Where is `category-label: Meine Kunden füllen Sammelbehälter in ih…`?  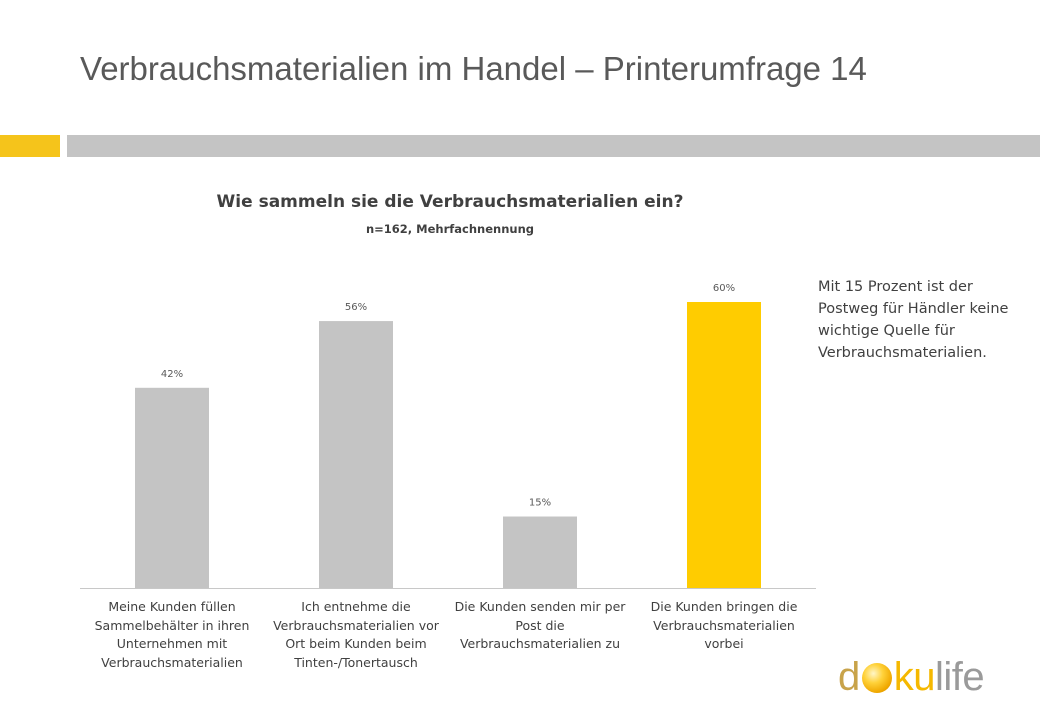 category-label: Meine Kunden füllen Sammelbehälter in ih… is located at coordinates (172, 634).